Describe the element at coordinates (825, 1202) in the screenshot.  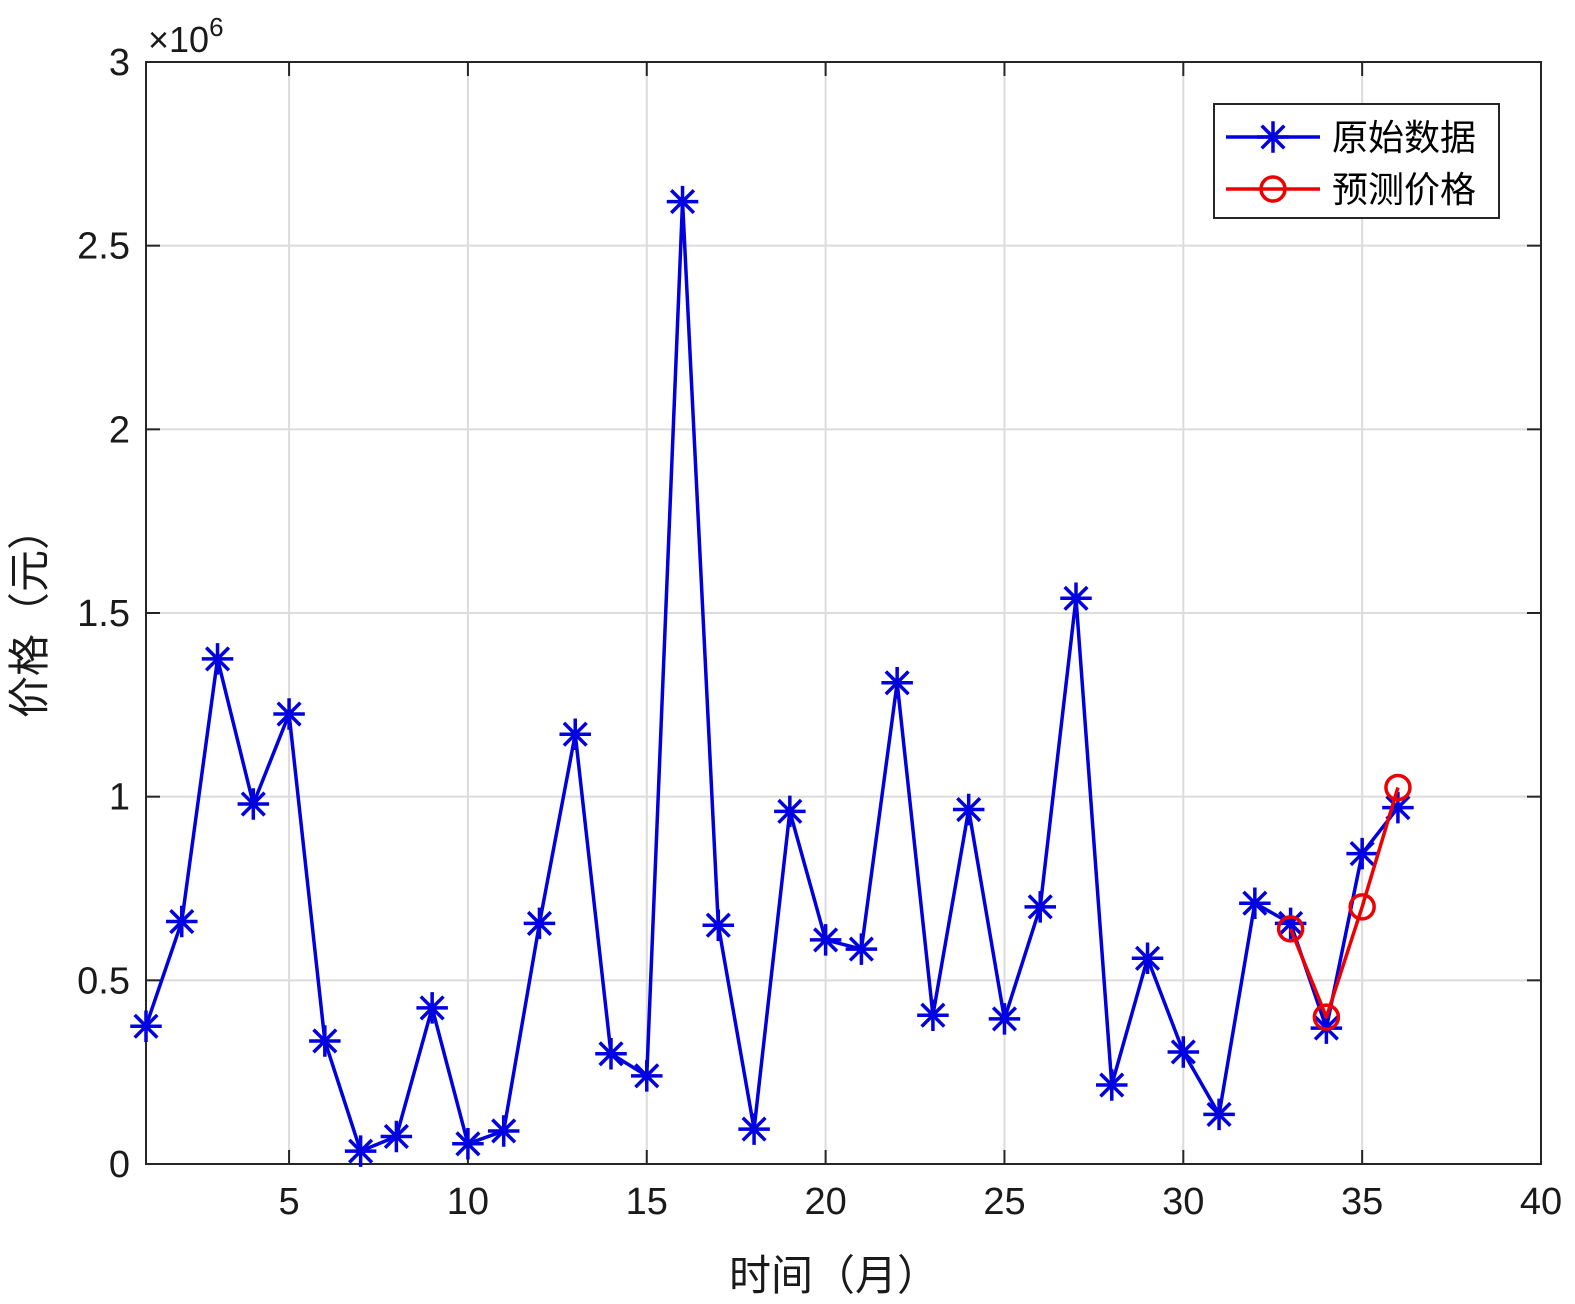
I see `x-tick-label: 20` at that location.